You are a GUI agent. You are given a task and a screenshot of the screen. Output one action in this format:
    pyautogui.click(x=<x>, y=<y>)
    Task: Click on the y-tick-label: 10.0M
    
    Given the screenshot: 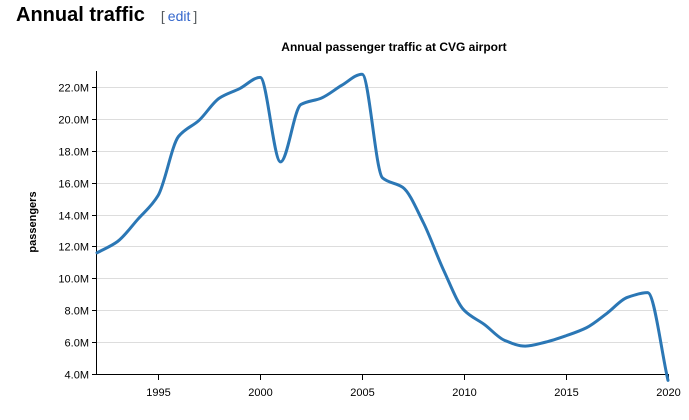 What is the action you would take?
    pyautogui.click(x=73, y=280)
    